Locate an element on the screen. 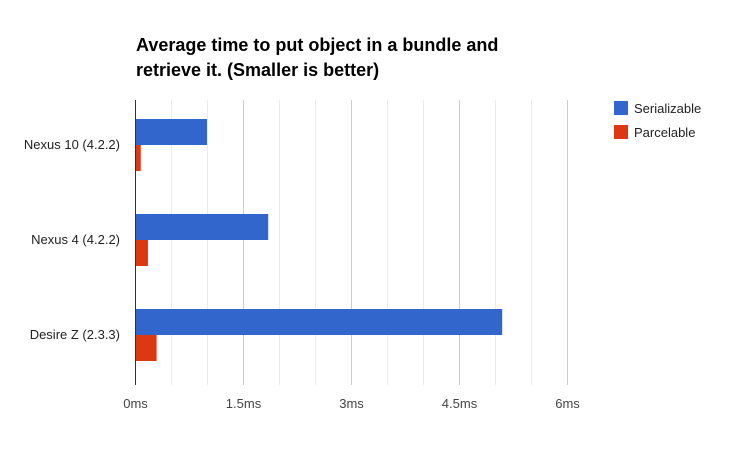 Image resolution: width=730 pixels, height=459 pixels. legend: Serializable Parcelable is located at coordinates (657, 123).